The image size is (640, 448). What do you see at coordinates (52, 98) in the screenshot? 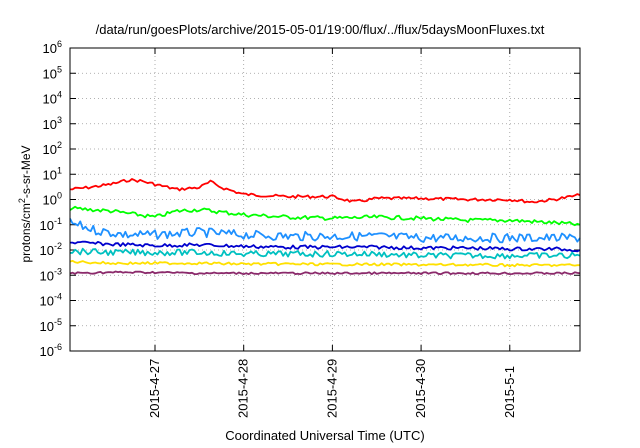
I see `y-tick-label: 10⁴` at bounding box center [52, 98].